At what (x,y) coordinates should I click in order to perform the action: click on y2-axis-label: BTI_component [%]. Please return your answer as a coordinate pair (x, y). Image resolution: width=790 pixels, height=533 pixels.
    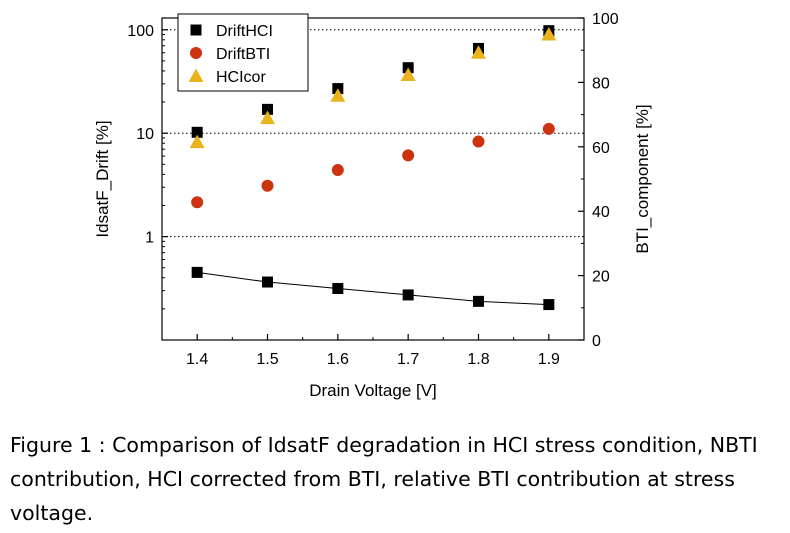
    Looking at the image, I should click on (642, 178).